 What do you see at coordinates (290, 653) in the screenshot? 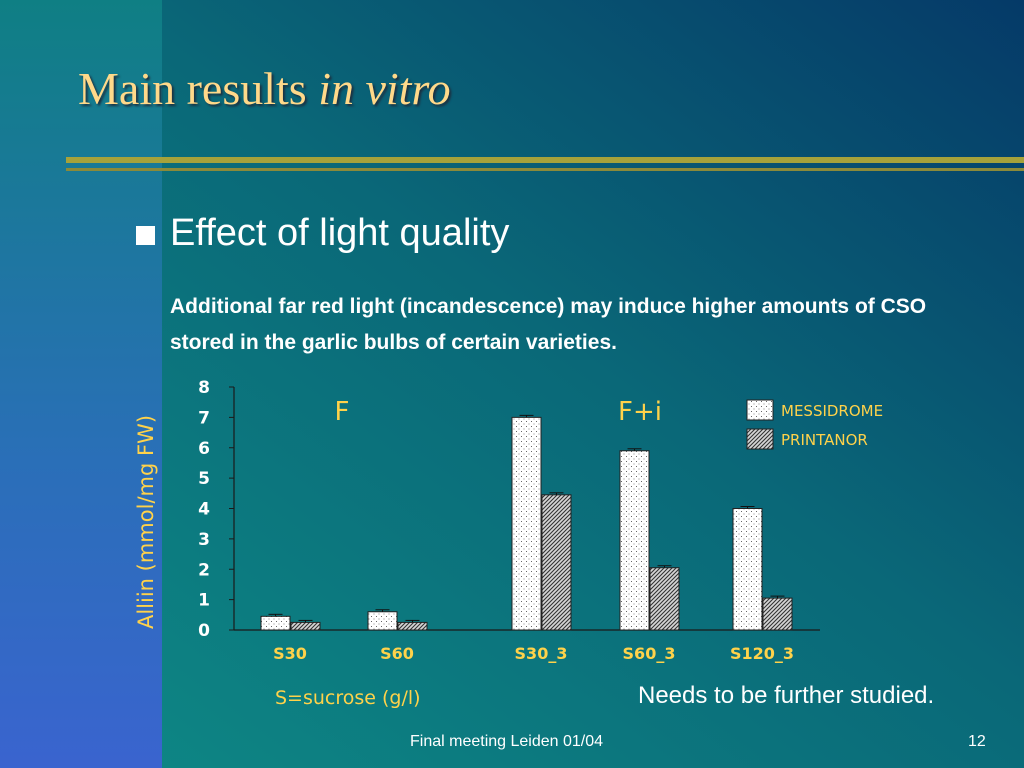
I see `x-category-label: S30` at bounding box center [290, 653].